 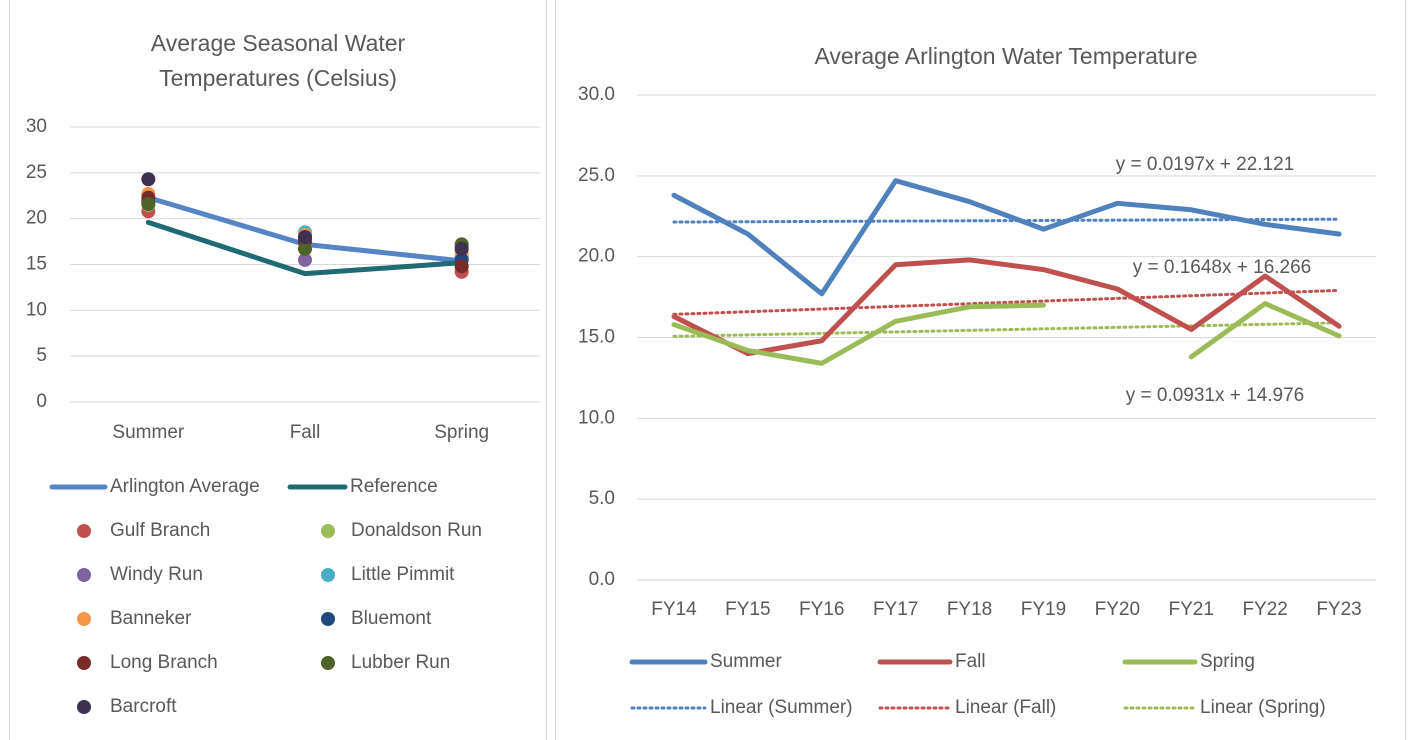 What do you see at coordinates (602, 579) in the screenshot?
I see `y-tick-label: 0.0` at bounding box center [602, 579].